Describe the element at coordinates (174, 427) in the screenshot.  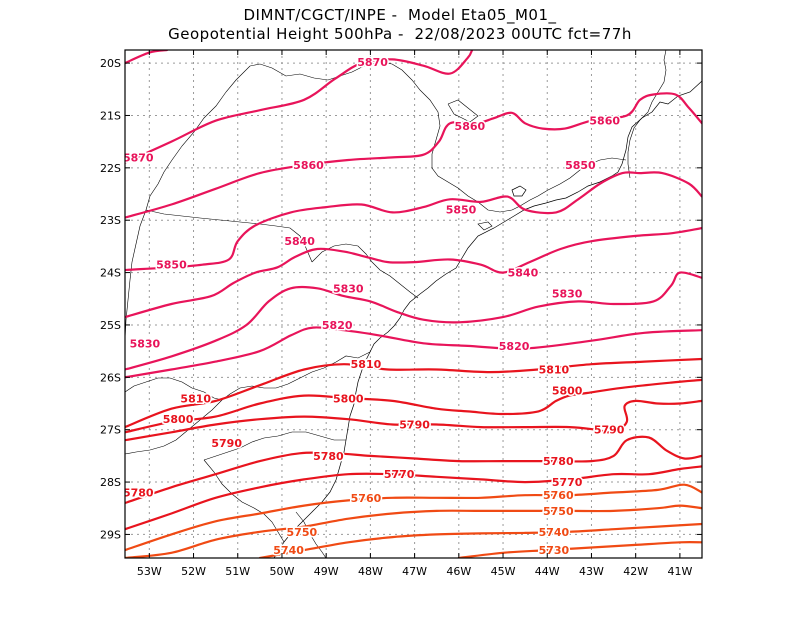
I see `border-argentina` at that location.